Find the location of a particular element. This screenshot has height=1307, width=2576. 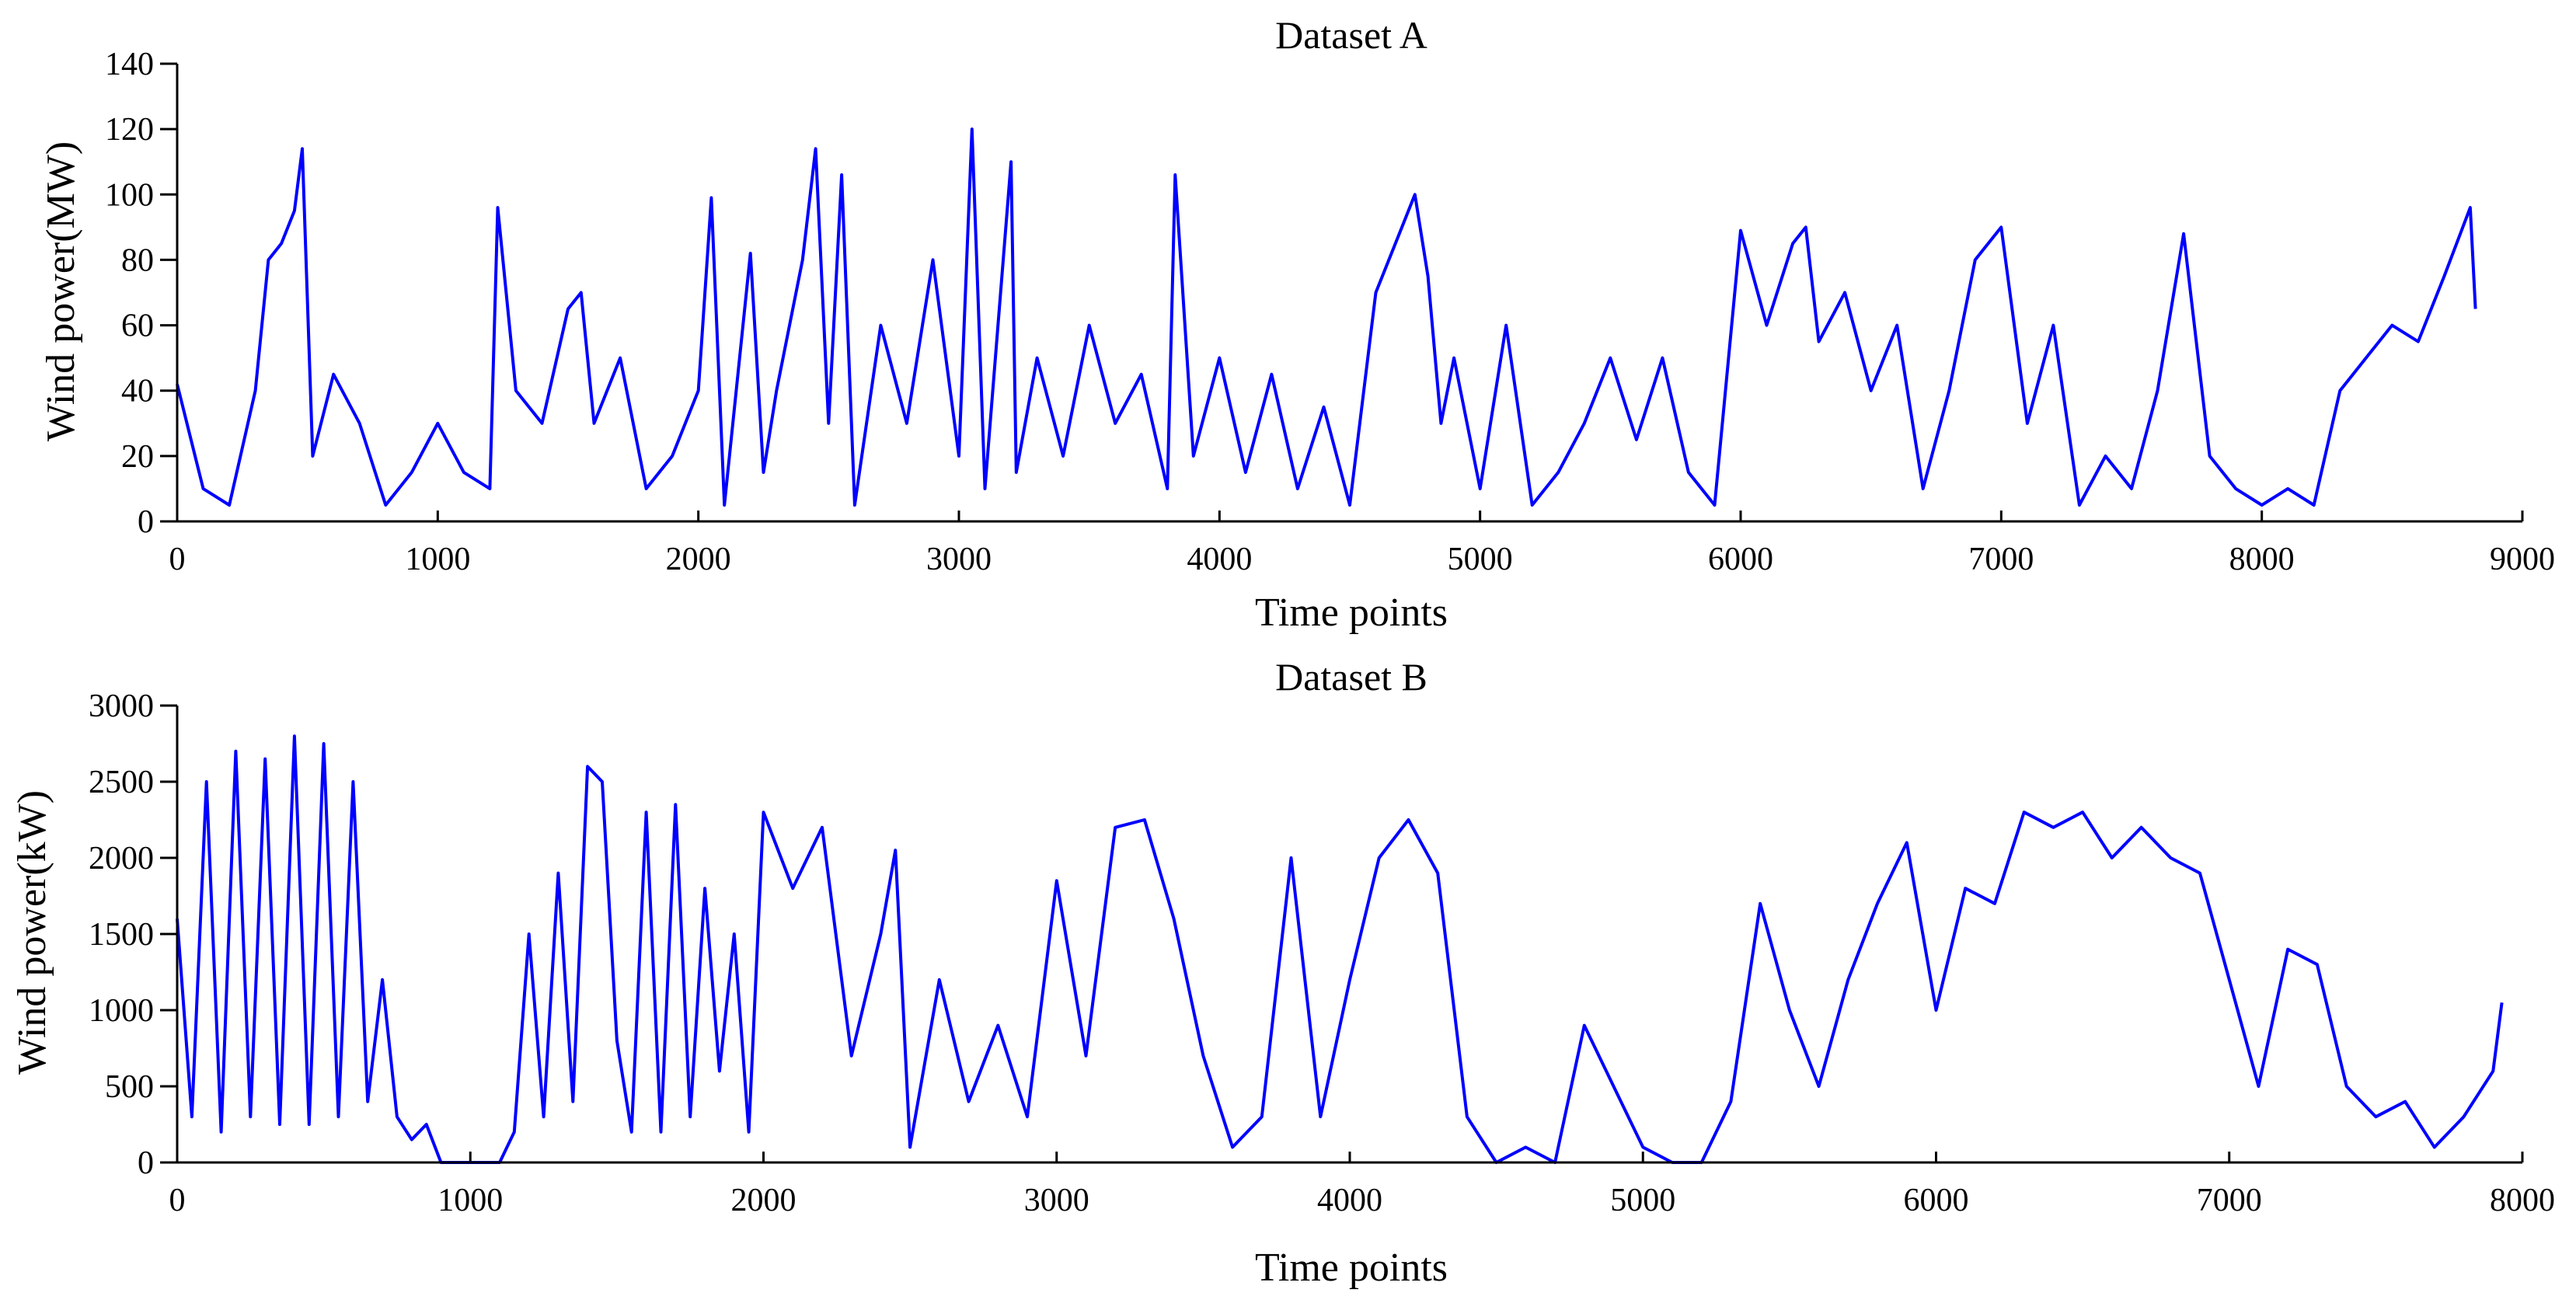

x-tick-label-a-5: 5000 is located at coordinates (1480, 559).